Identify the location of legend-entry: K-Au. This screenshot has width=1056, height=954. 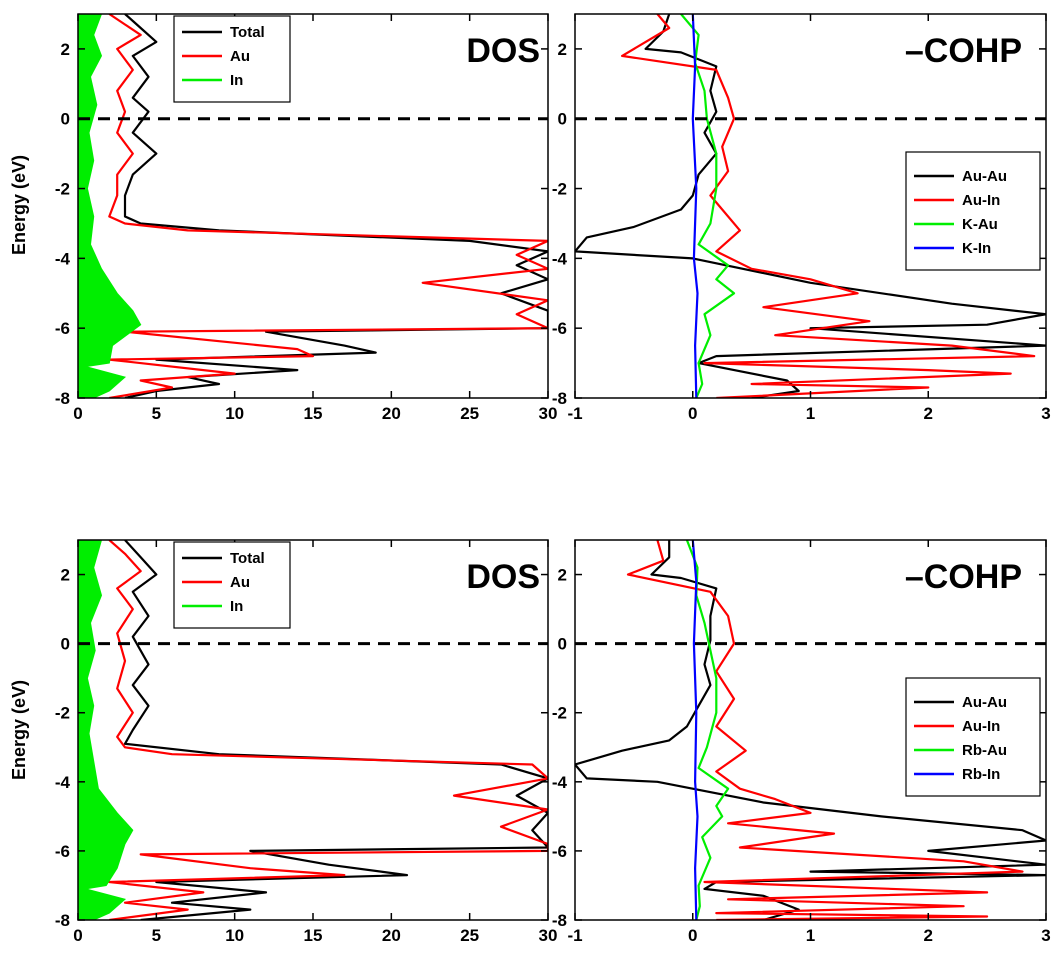
(980, 224).